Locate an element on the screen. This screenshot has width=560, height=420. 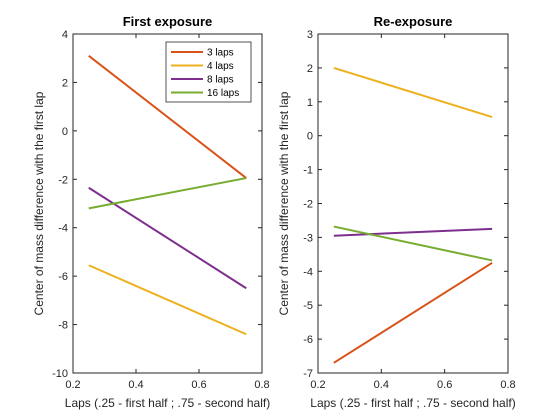
y-tick-label: 3 is located at coordinates (310, 35).